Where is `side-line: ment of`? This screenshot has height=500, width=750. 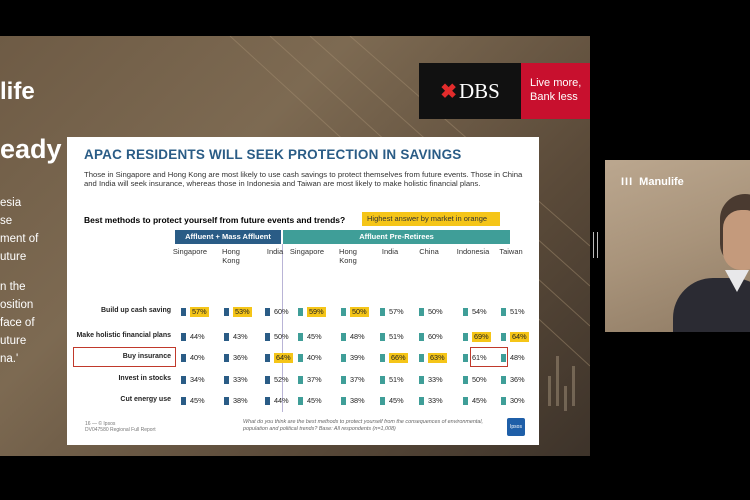 side-line: ment of is located at coordinates (19, 239).